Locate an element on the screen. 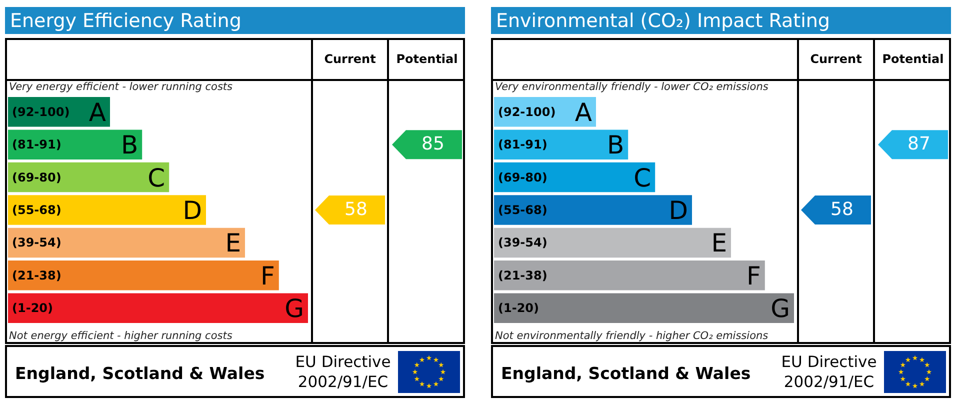 The height and width of the screenshot is (404, 957). text: 85 is located at coordinates (433, 144).